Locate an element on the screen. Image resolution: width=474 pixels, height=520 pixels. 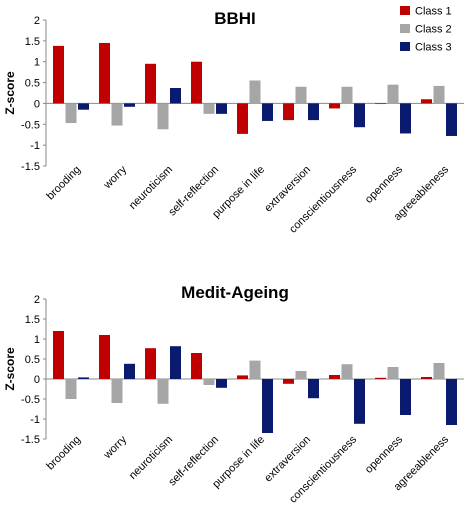
legend-label-1: Class 1 is located at coordinates (433, 12).